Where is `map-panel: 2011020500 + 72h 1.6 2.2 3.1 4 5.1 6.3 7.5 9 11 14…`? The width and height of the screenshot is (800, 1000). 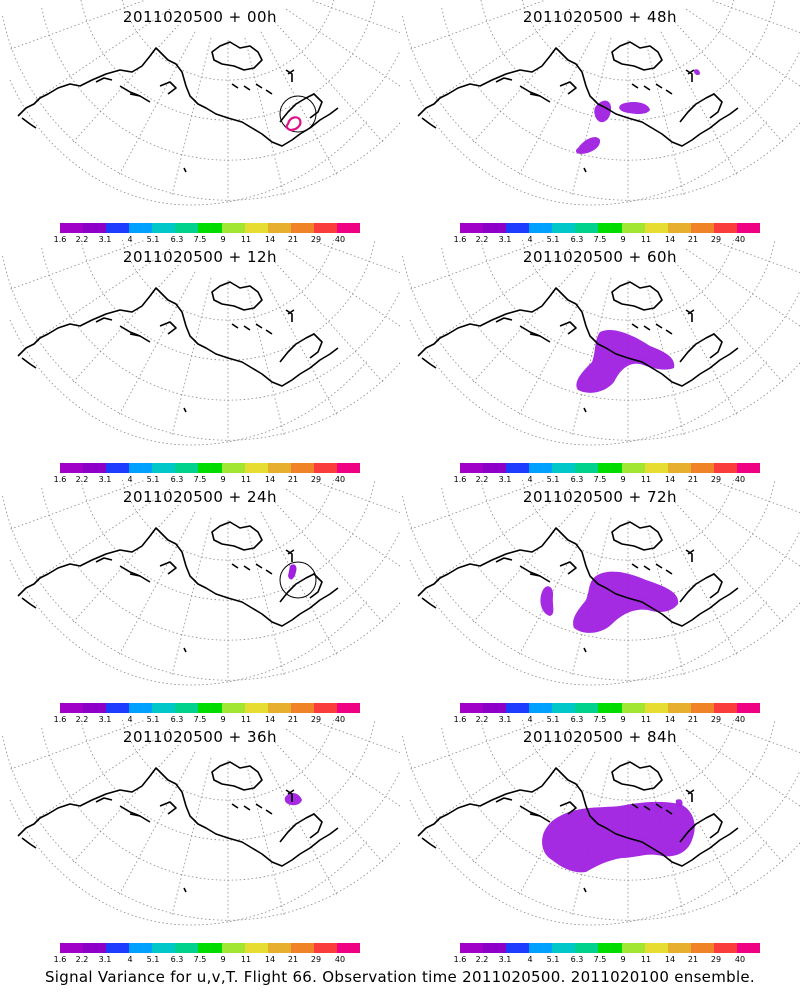
map-panel: 2011020500 + 72h 1.6 2.2 3.1 4 5.1 6.3 7.5 9 11 14… is located at coordinates (600, 602).